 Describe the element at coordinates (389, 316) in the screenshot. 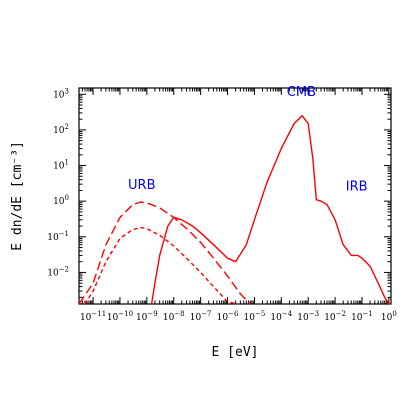

I see `x-tick-label: 10⁰` at that location.